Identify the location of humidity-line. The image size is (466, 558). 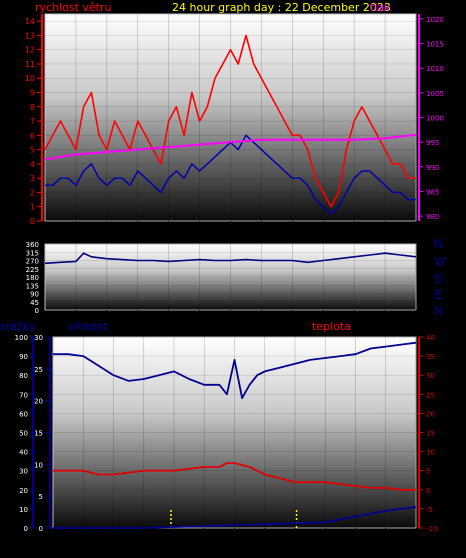
(235, 370).